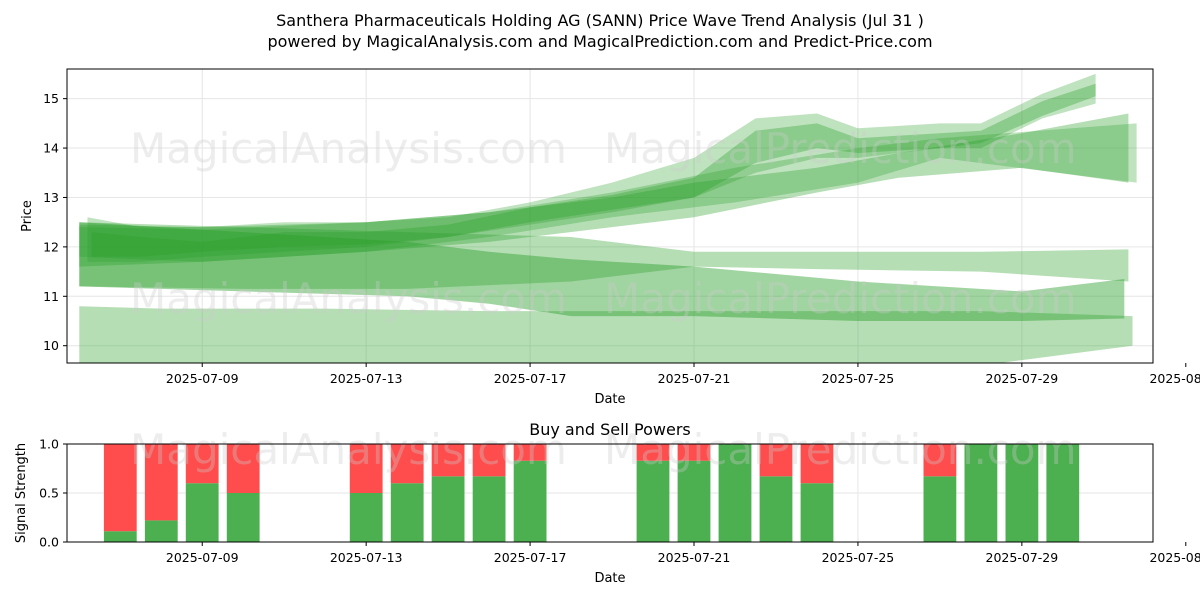  What do you see at coordinates (610, 429) in the screenshot?
I see `signal-chart-title: Buy and Sell Powers` at bounding box center [610, 429].